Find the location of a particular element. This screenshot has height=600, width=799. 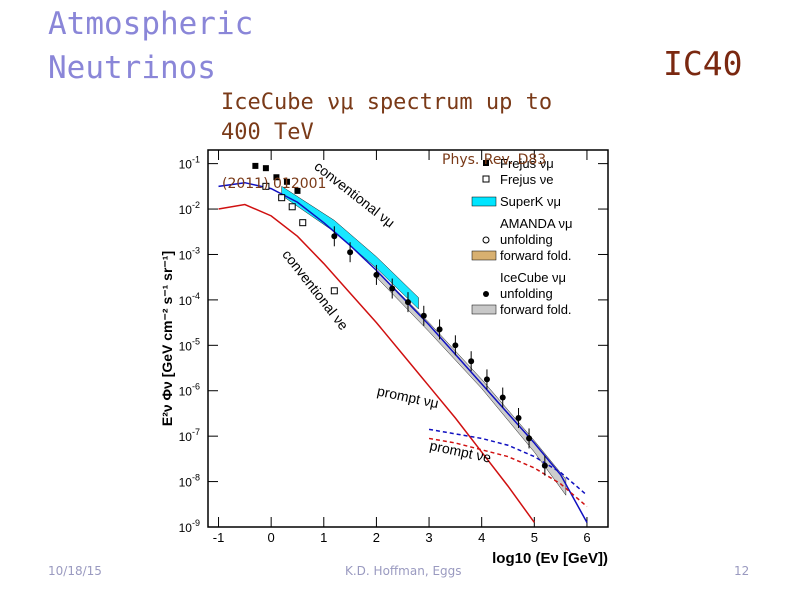

reference-line1: Phys. Rev. D83 is located at coordinates (494, 160).